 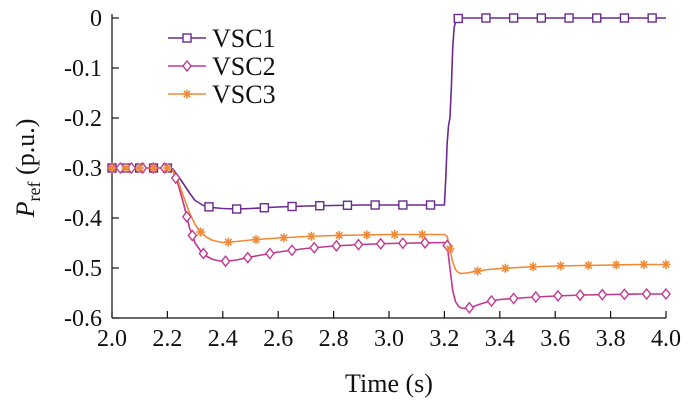 I want to click on legend-label-vsc1: VSC1, so click(x=244, y=38).